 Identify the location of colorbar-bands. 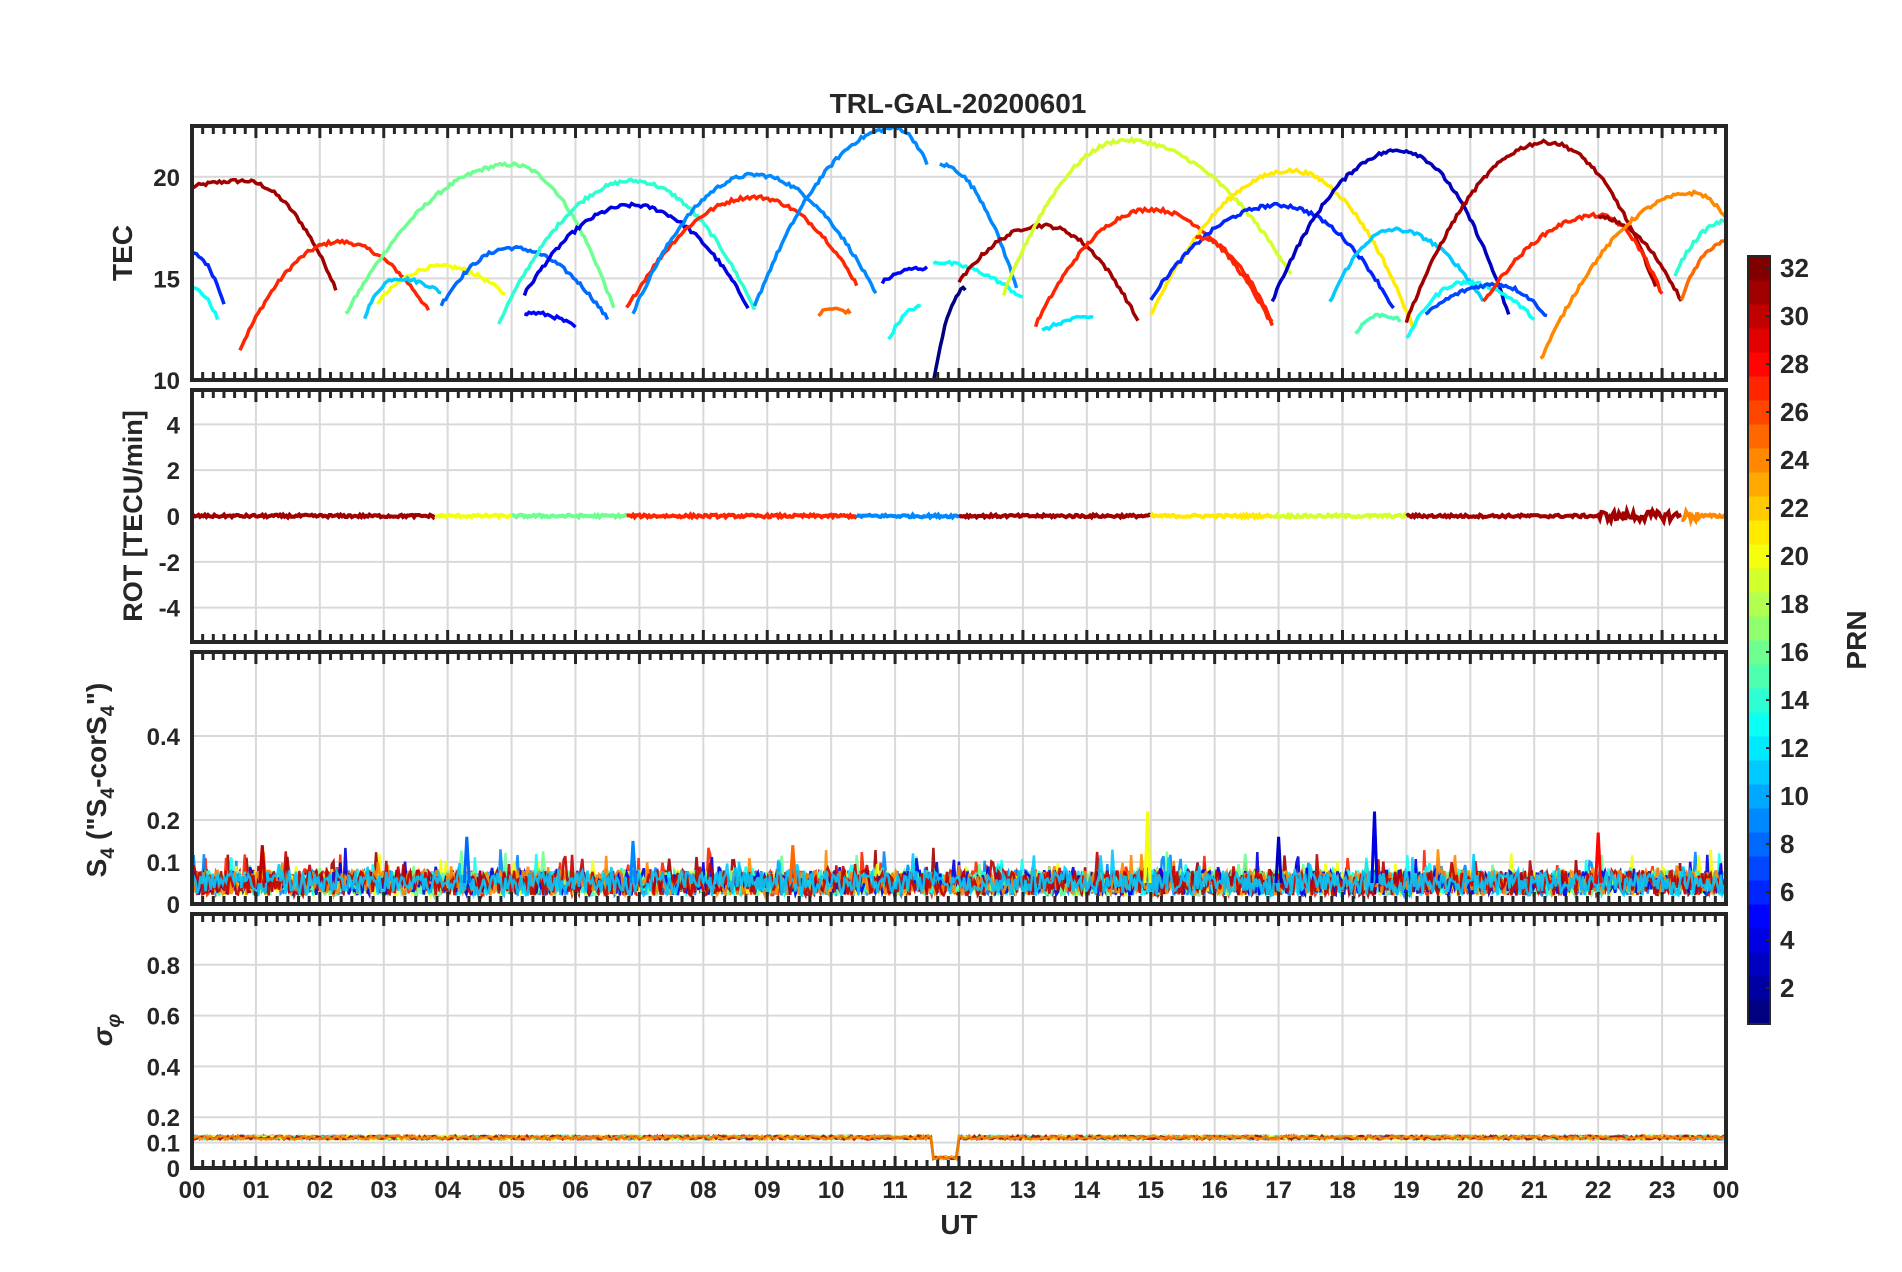
(1759, 640).